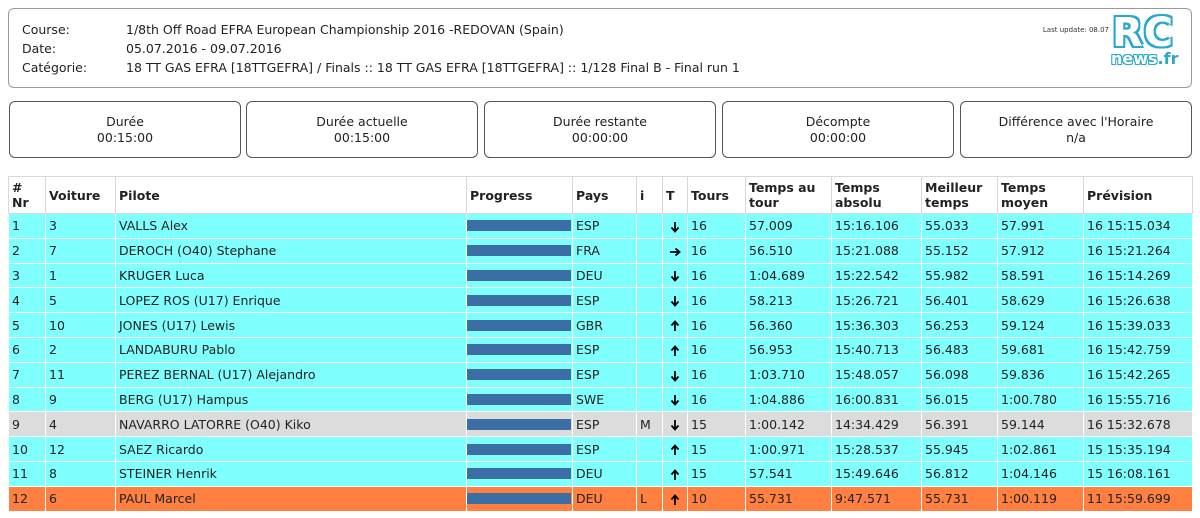  I want to click on category-label: Catégorie:, so click(55, 67).